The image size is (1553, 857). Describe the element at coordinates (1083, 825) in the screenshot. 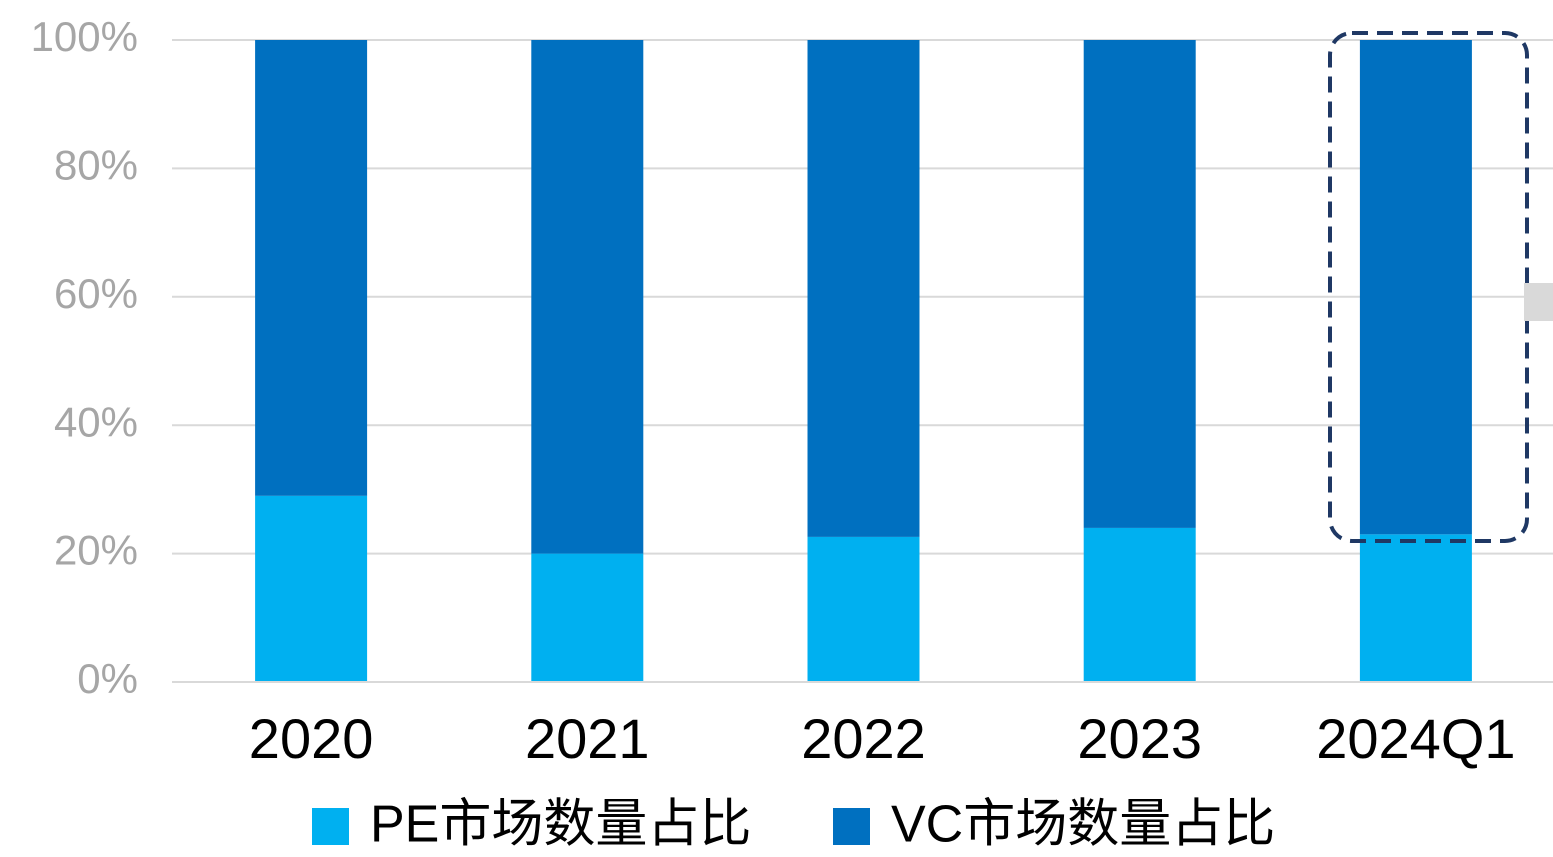

I see `legend-label: VC市场数量占比` at that location.